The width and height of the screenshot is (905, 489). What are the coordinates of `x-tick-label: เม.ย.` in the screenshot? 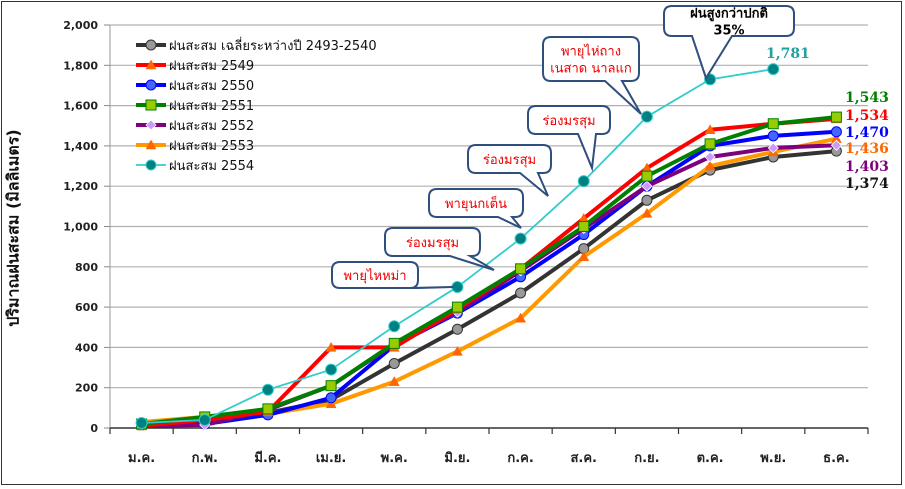 It's located at (331, 458).